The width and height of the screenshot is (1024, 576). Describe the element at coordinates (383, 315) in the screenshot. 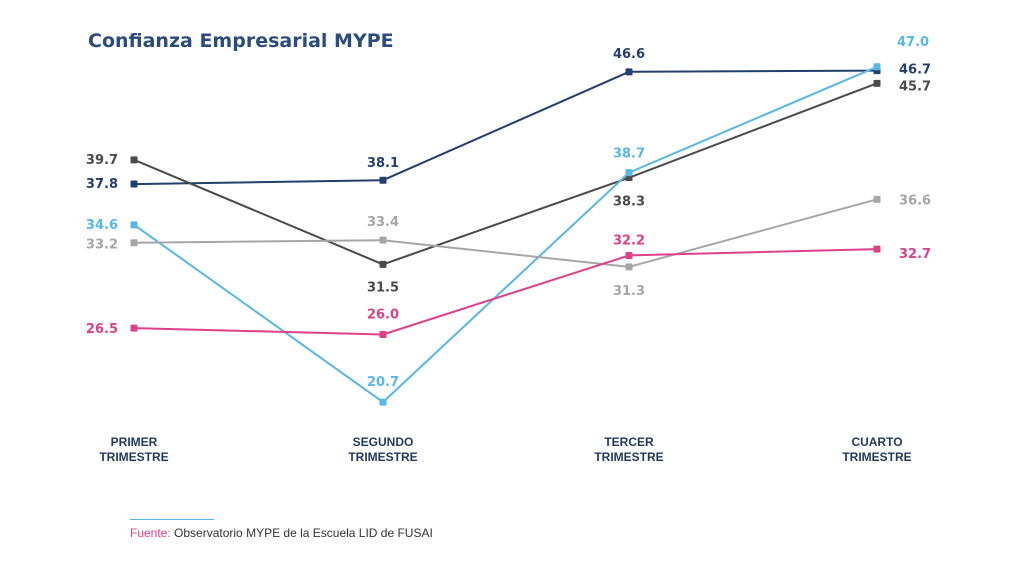

I see `value-label-s5-p2: 26.0` at that location.